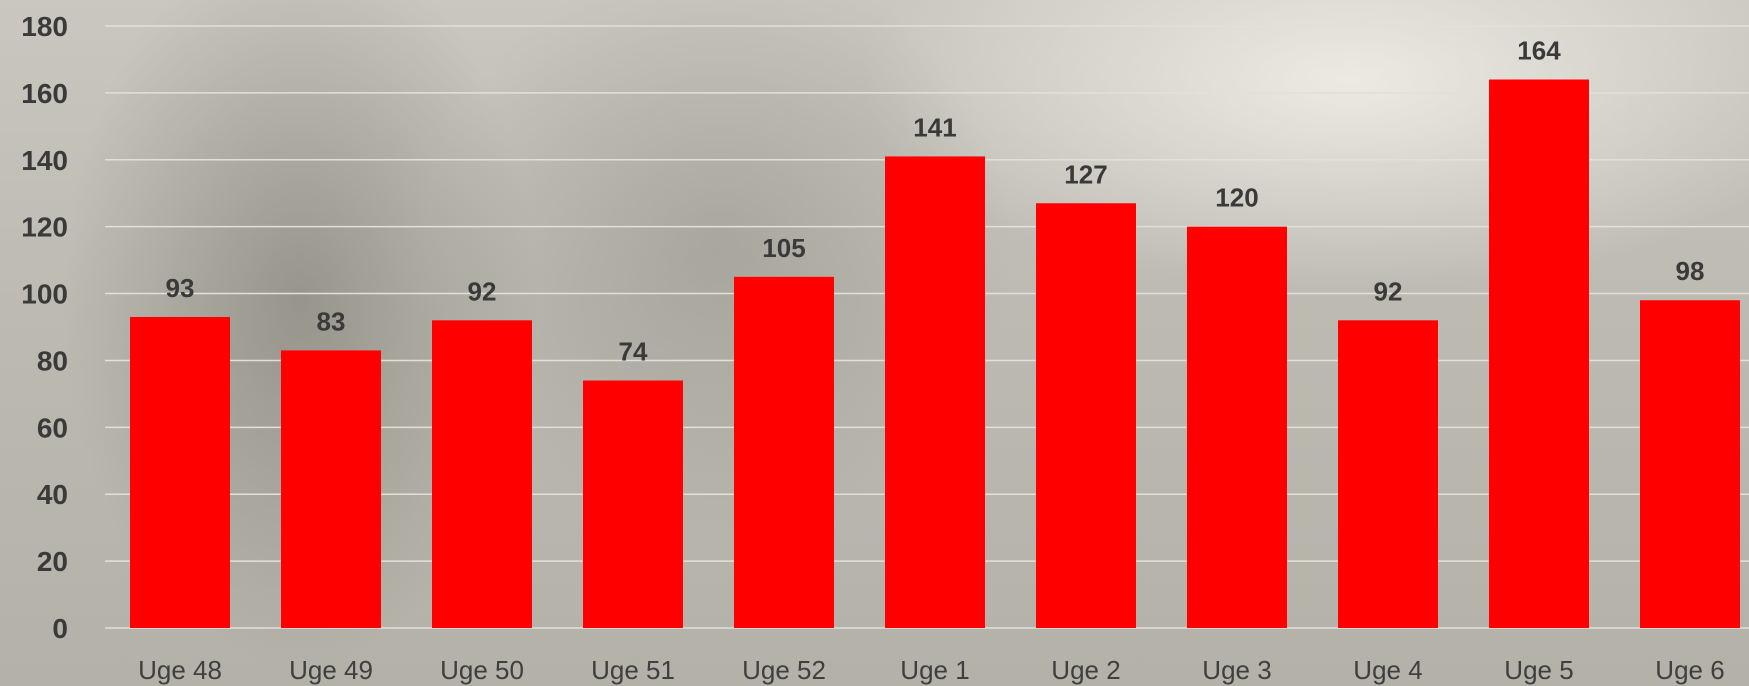  Describe the element at coordinates (52, 427) in the screenshot. I see `y-tick-label: 60` at that location.